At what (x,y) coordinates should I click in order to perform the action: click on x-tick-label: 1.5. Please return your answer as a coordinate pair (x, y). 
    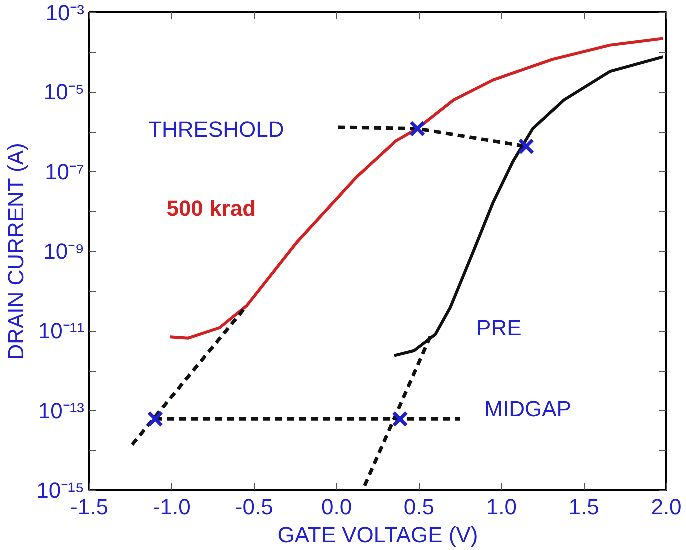
    Looking at the image, I should click on (584, 507).